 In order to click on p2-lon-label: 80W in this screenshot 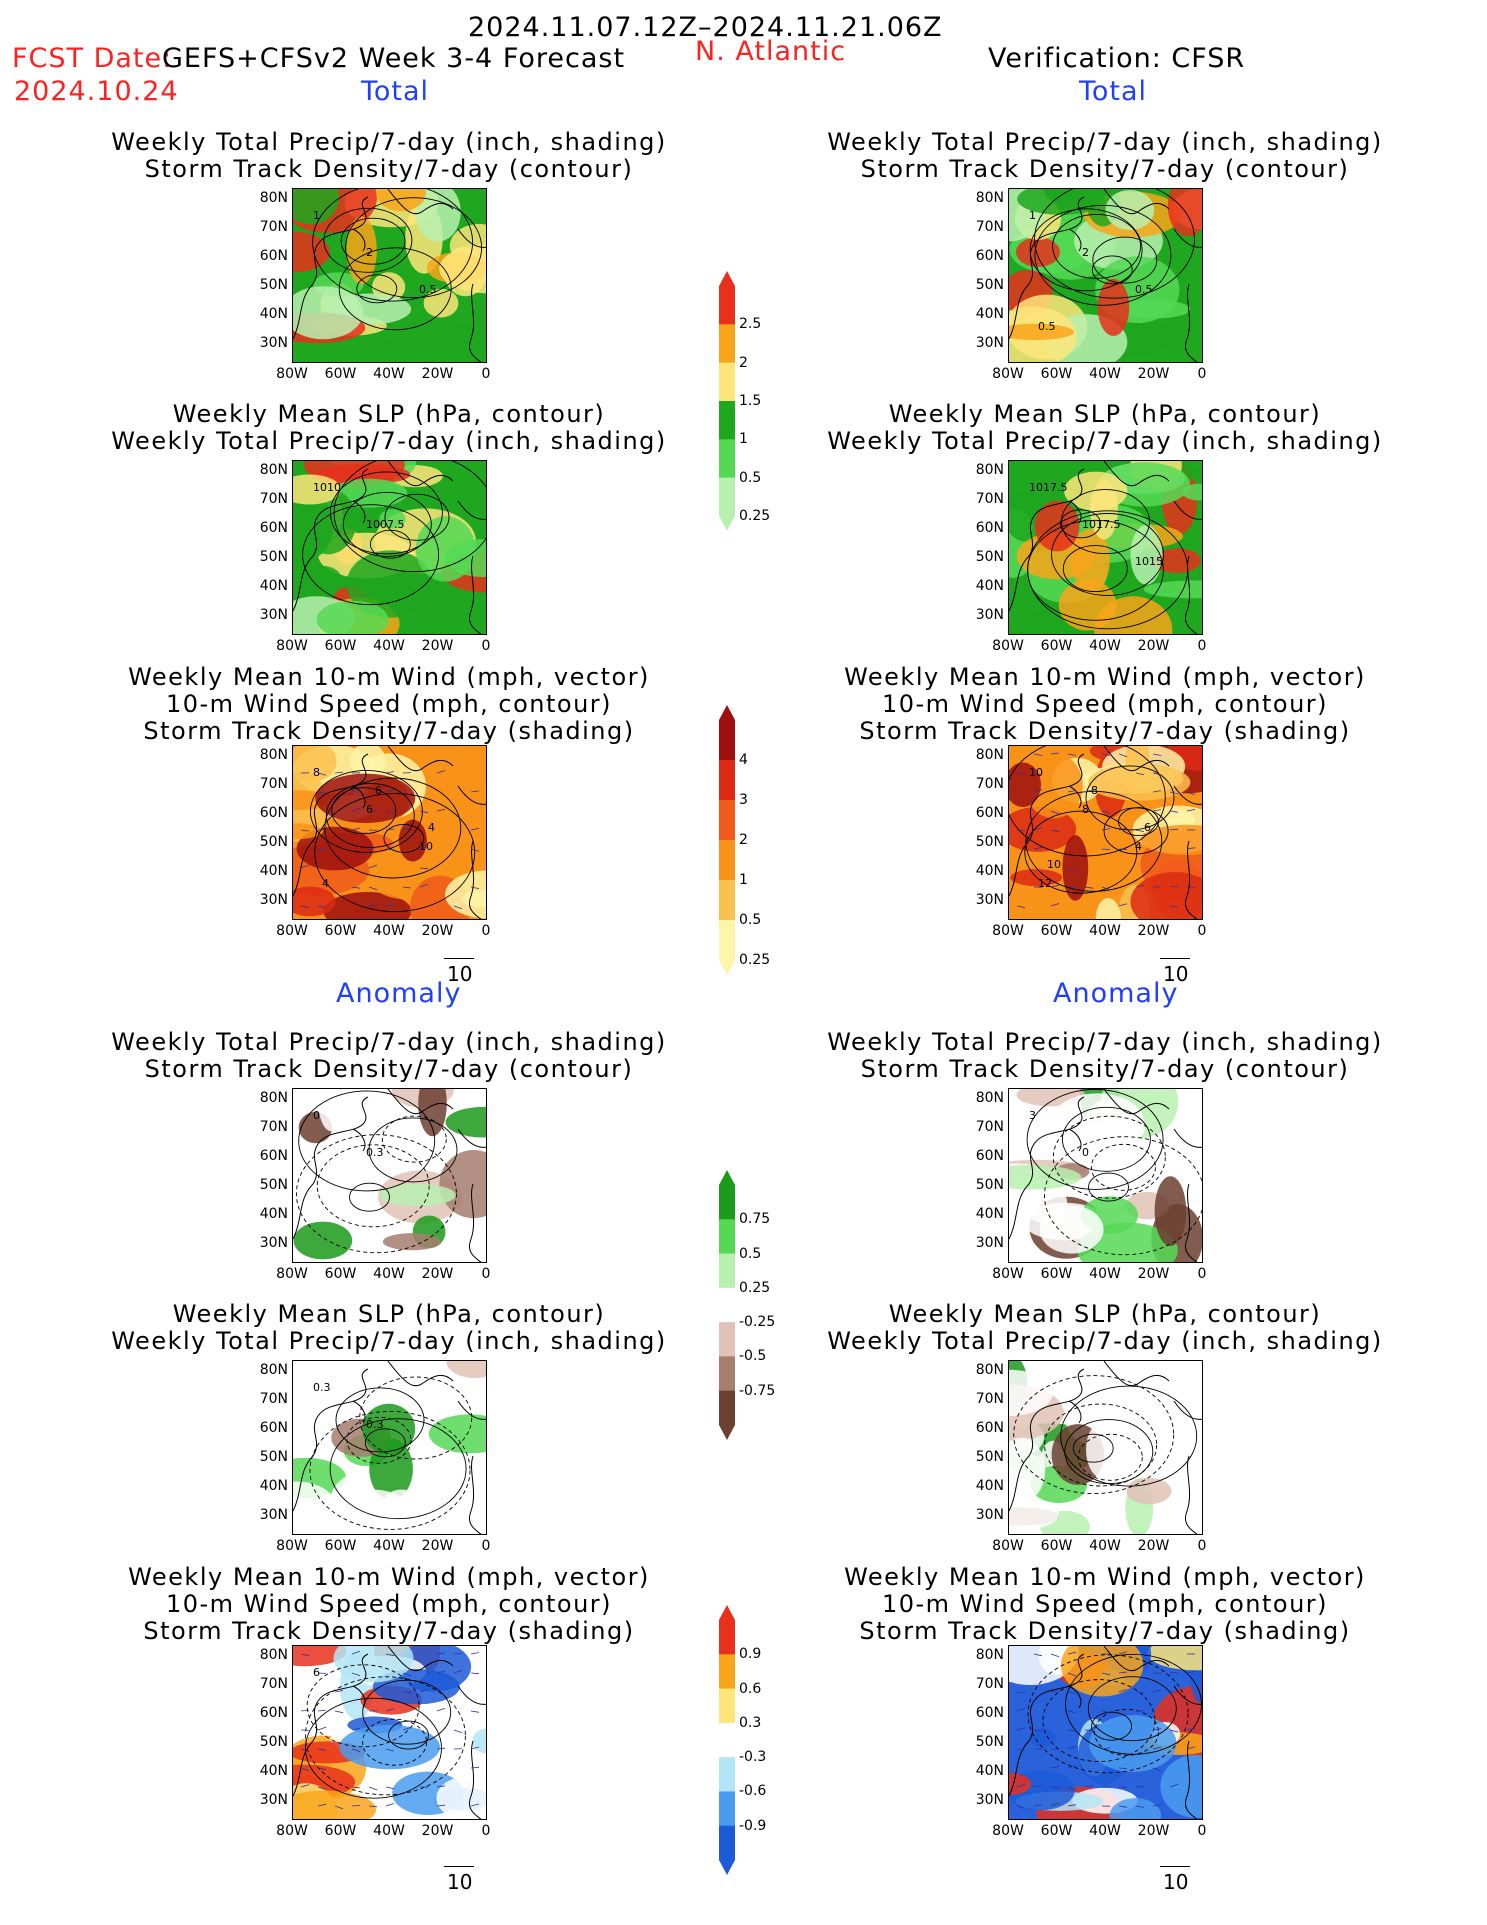, I will do `click(292, 646)`.